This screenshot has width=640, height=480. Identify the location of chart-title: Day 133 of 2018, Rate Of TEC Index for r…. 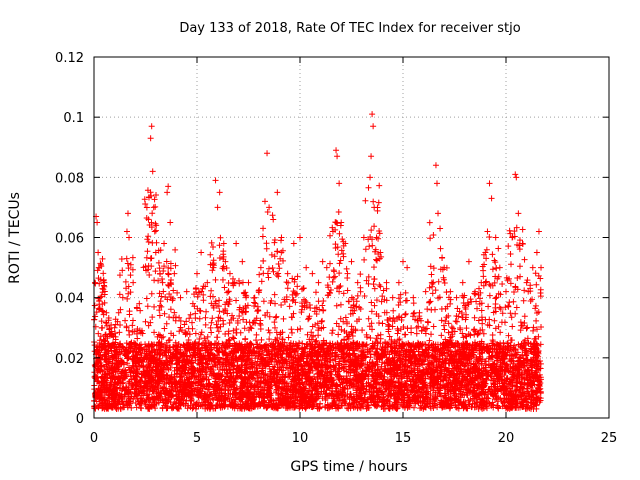
(349, 28).